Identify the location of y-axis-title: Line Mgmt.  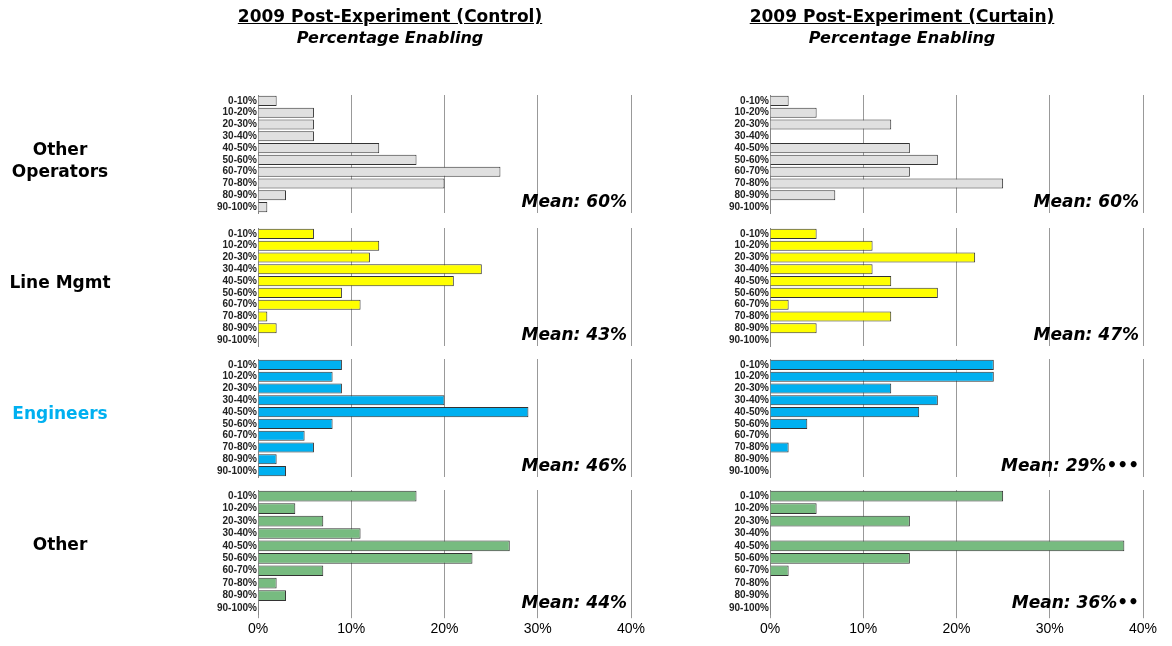
(60, 282).